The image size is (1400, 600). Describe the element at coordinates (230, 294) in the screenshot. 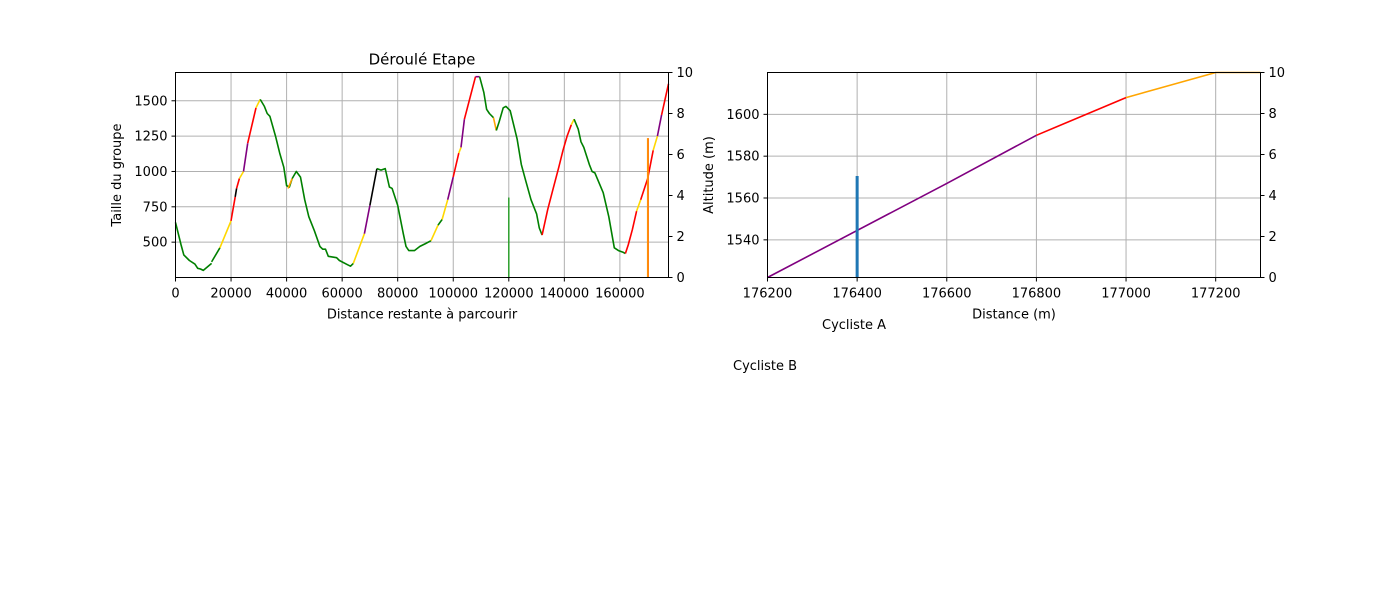

I see `chart1-x-tick-label: 20000` at that location.